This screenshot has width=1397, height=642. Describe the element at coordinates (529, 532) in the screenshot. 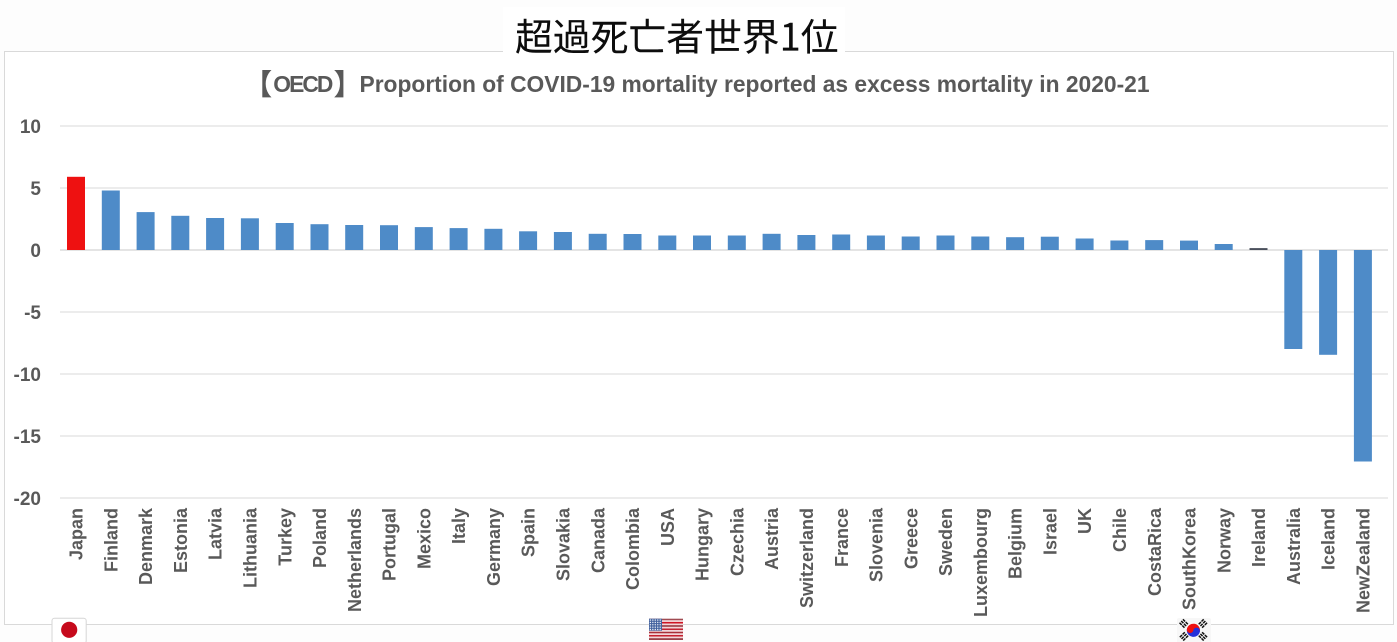

I see `svg-text: Spain` at that location.